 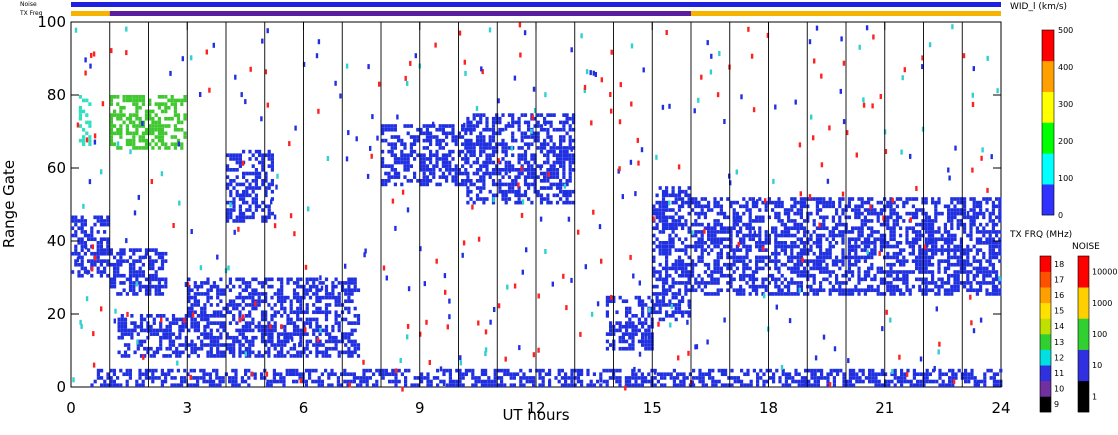 What do you see at coordinates (1065, 104) in the screenshot?
I see `colorbar-0-tick-3: 300` at bounding box center [1065, 104].